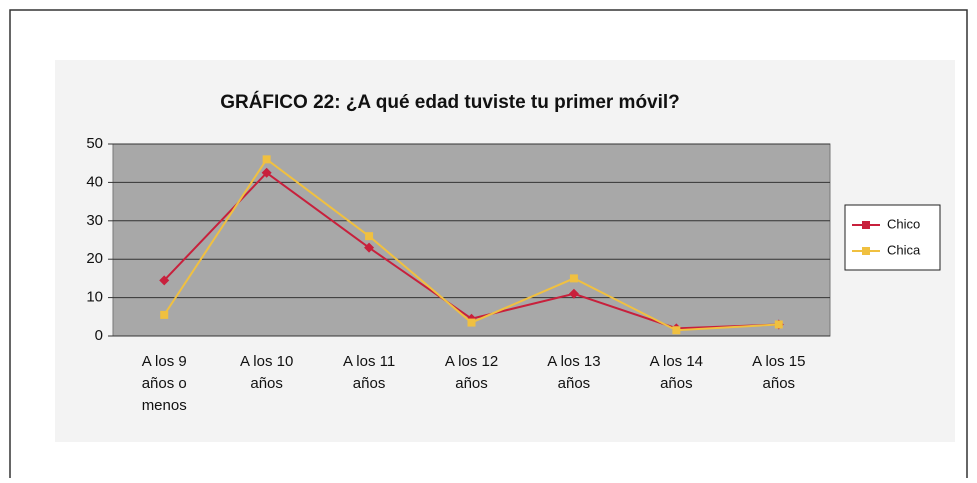 The height and width of the screenshot is (483, 977). What do you see at coordinates (94, 297) in the screenshot?
I see `y-tick-label: 10` at bounding box center [94, 297].